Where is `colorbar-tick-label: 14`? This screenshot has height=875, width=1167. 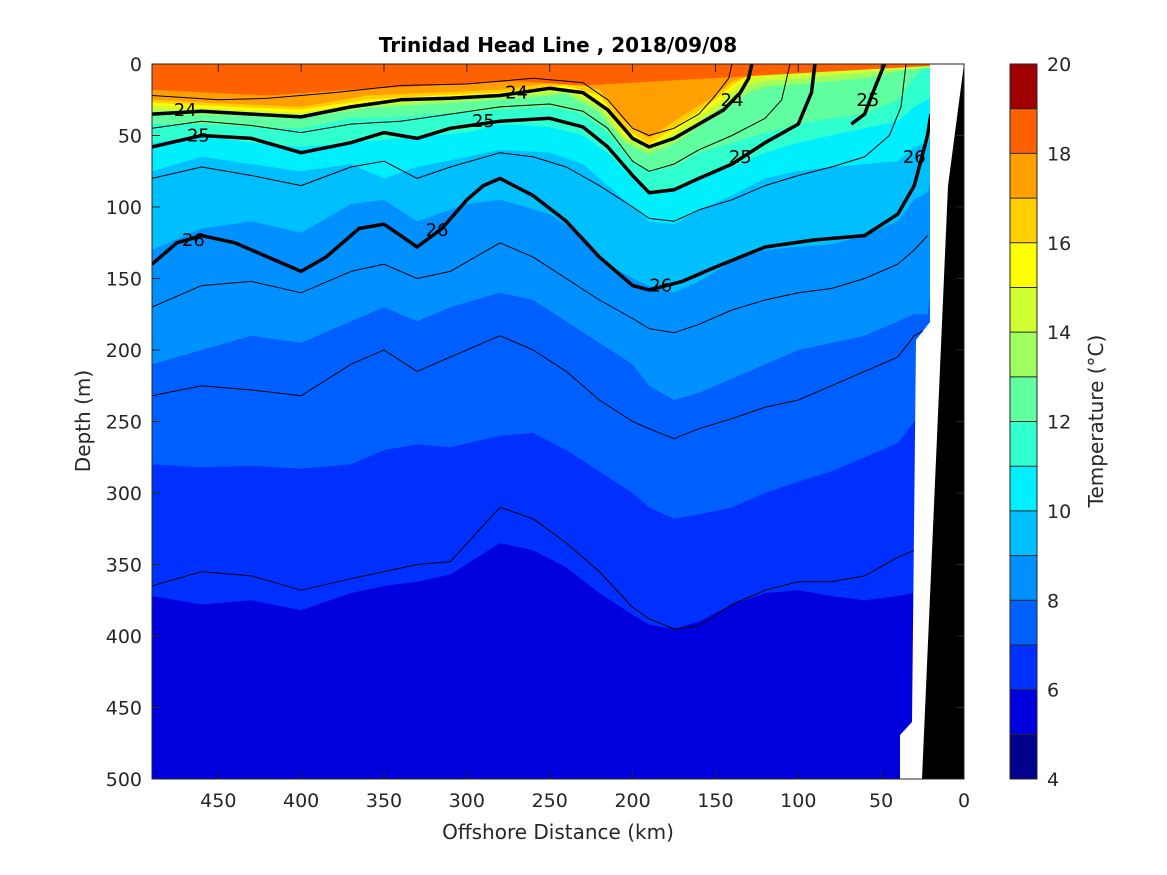 colorbar-tick-label: 14 is located at coordinates (1059, 333).